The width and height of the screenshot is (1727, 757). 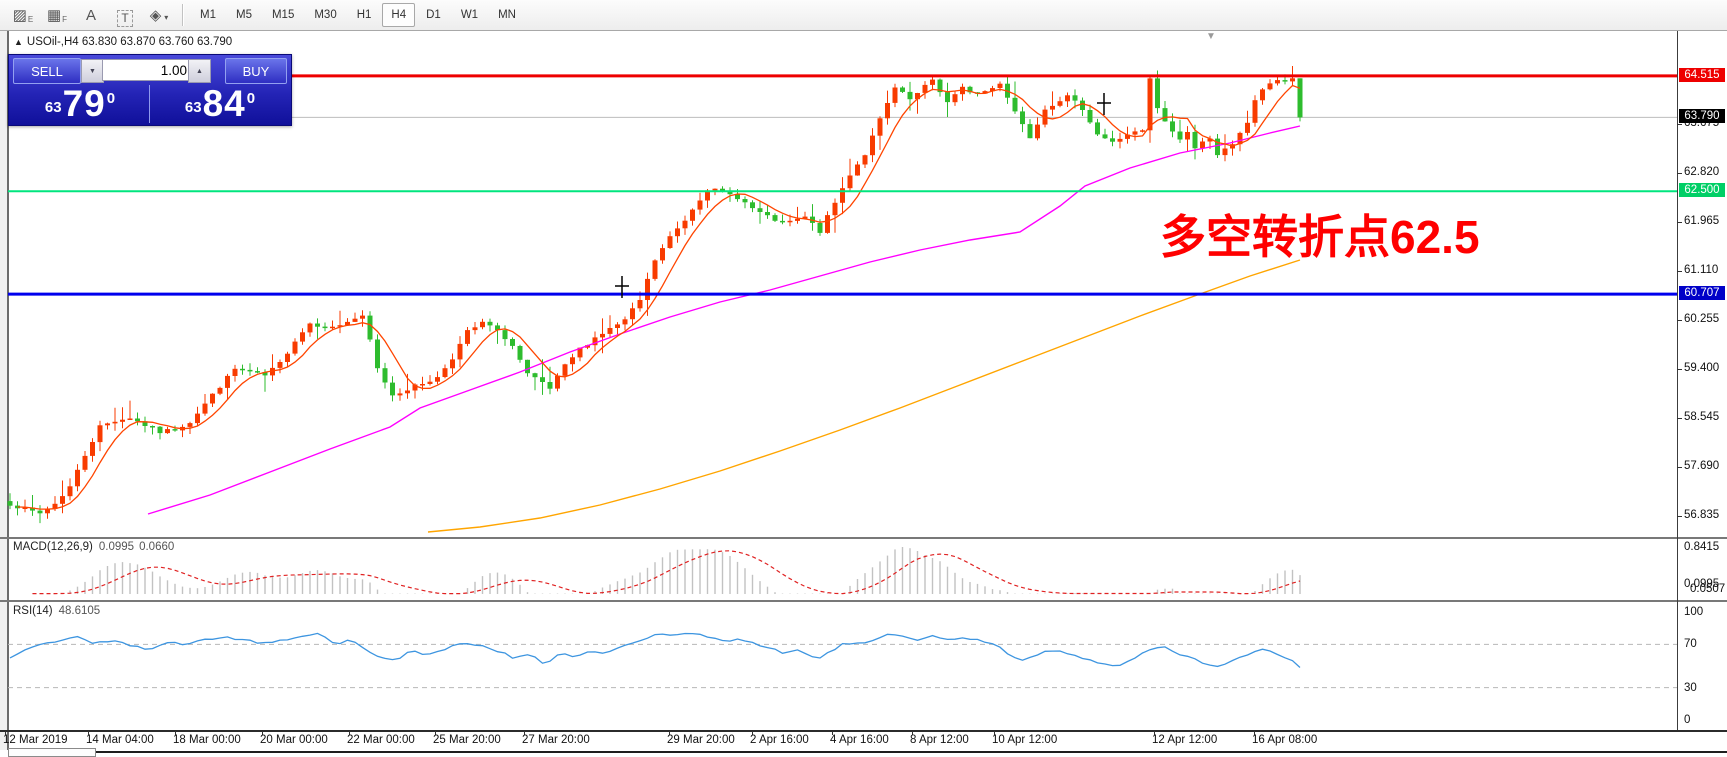 I want to click on chart-annotation-text: 多空转折点62.5, so click(x=1320, y=237).